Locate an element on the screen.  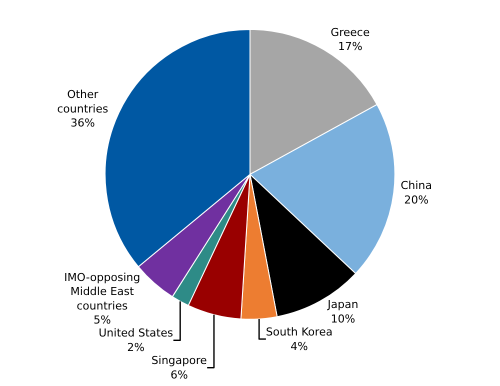
slice-label: United States is located at coordinates (136, 333).